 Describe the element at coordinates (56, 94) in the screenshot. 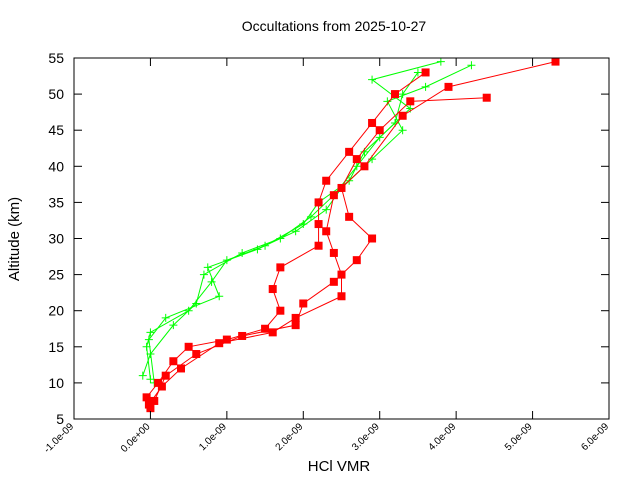

I see `y-tick-label: 50` at that location.